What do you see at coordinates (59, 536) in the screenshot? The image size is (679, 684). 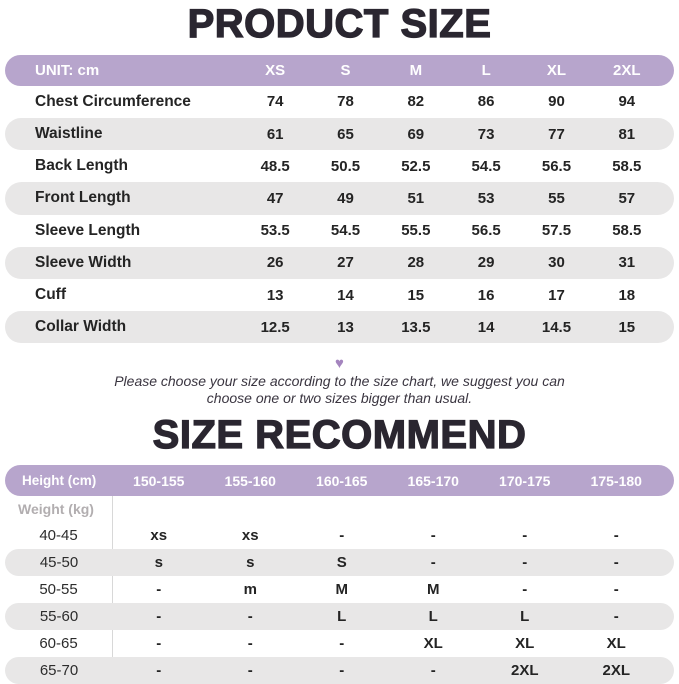 I see `row-label: 40-45` at bounding box center [59, 536].